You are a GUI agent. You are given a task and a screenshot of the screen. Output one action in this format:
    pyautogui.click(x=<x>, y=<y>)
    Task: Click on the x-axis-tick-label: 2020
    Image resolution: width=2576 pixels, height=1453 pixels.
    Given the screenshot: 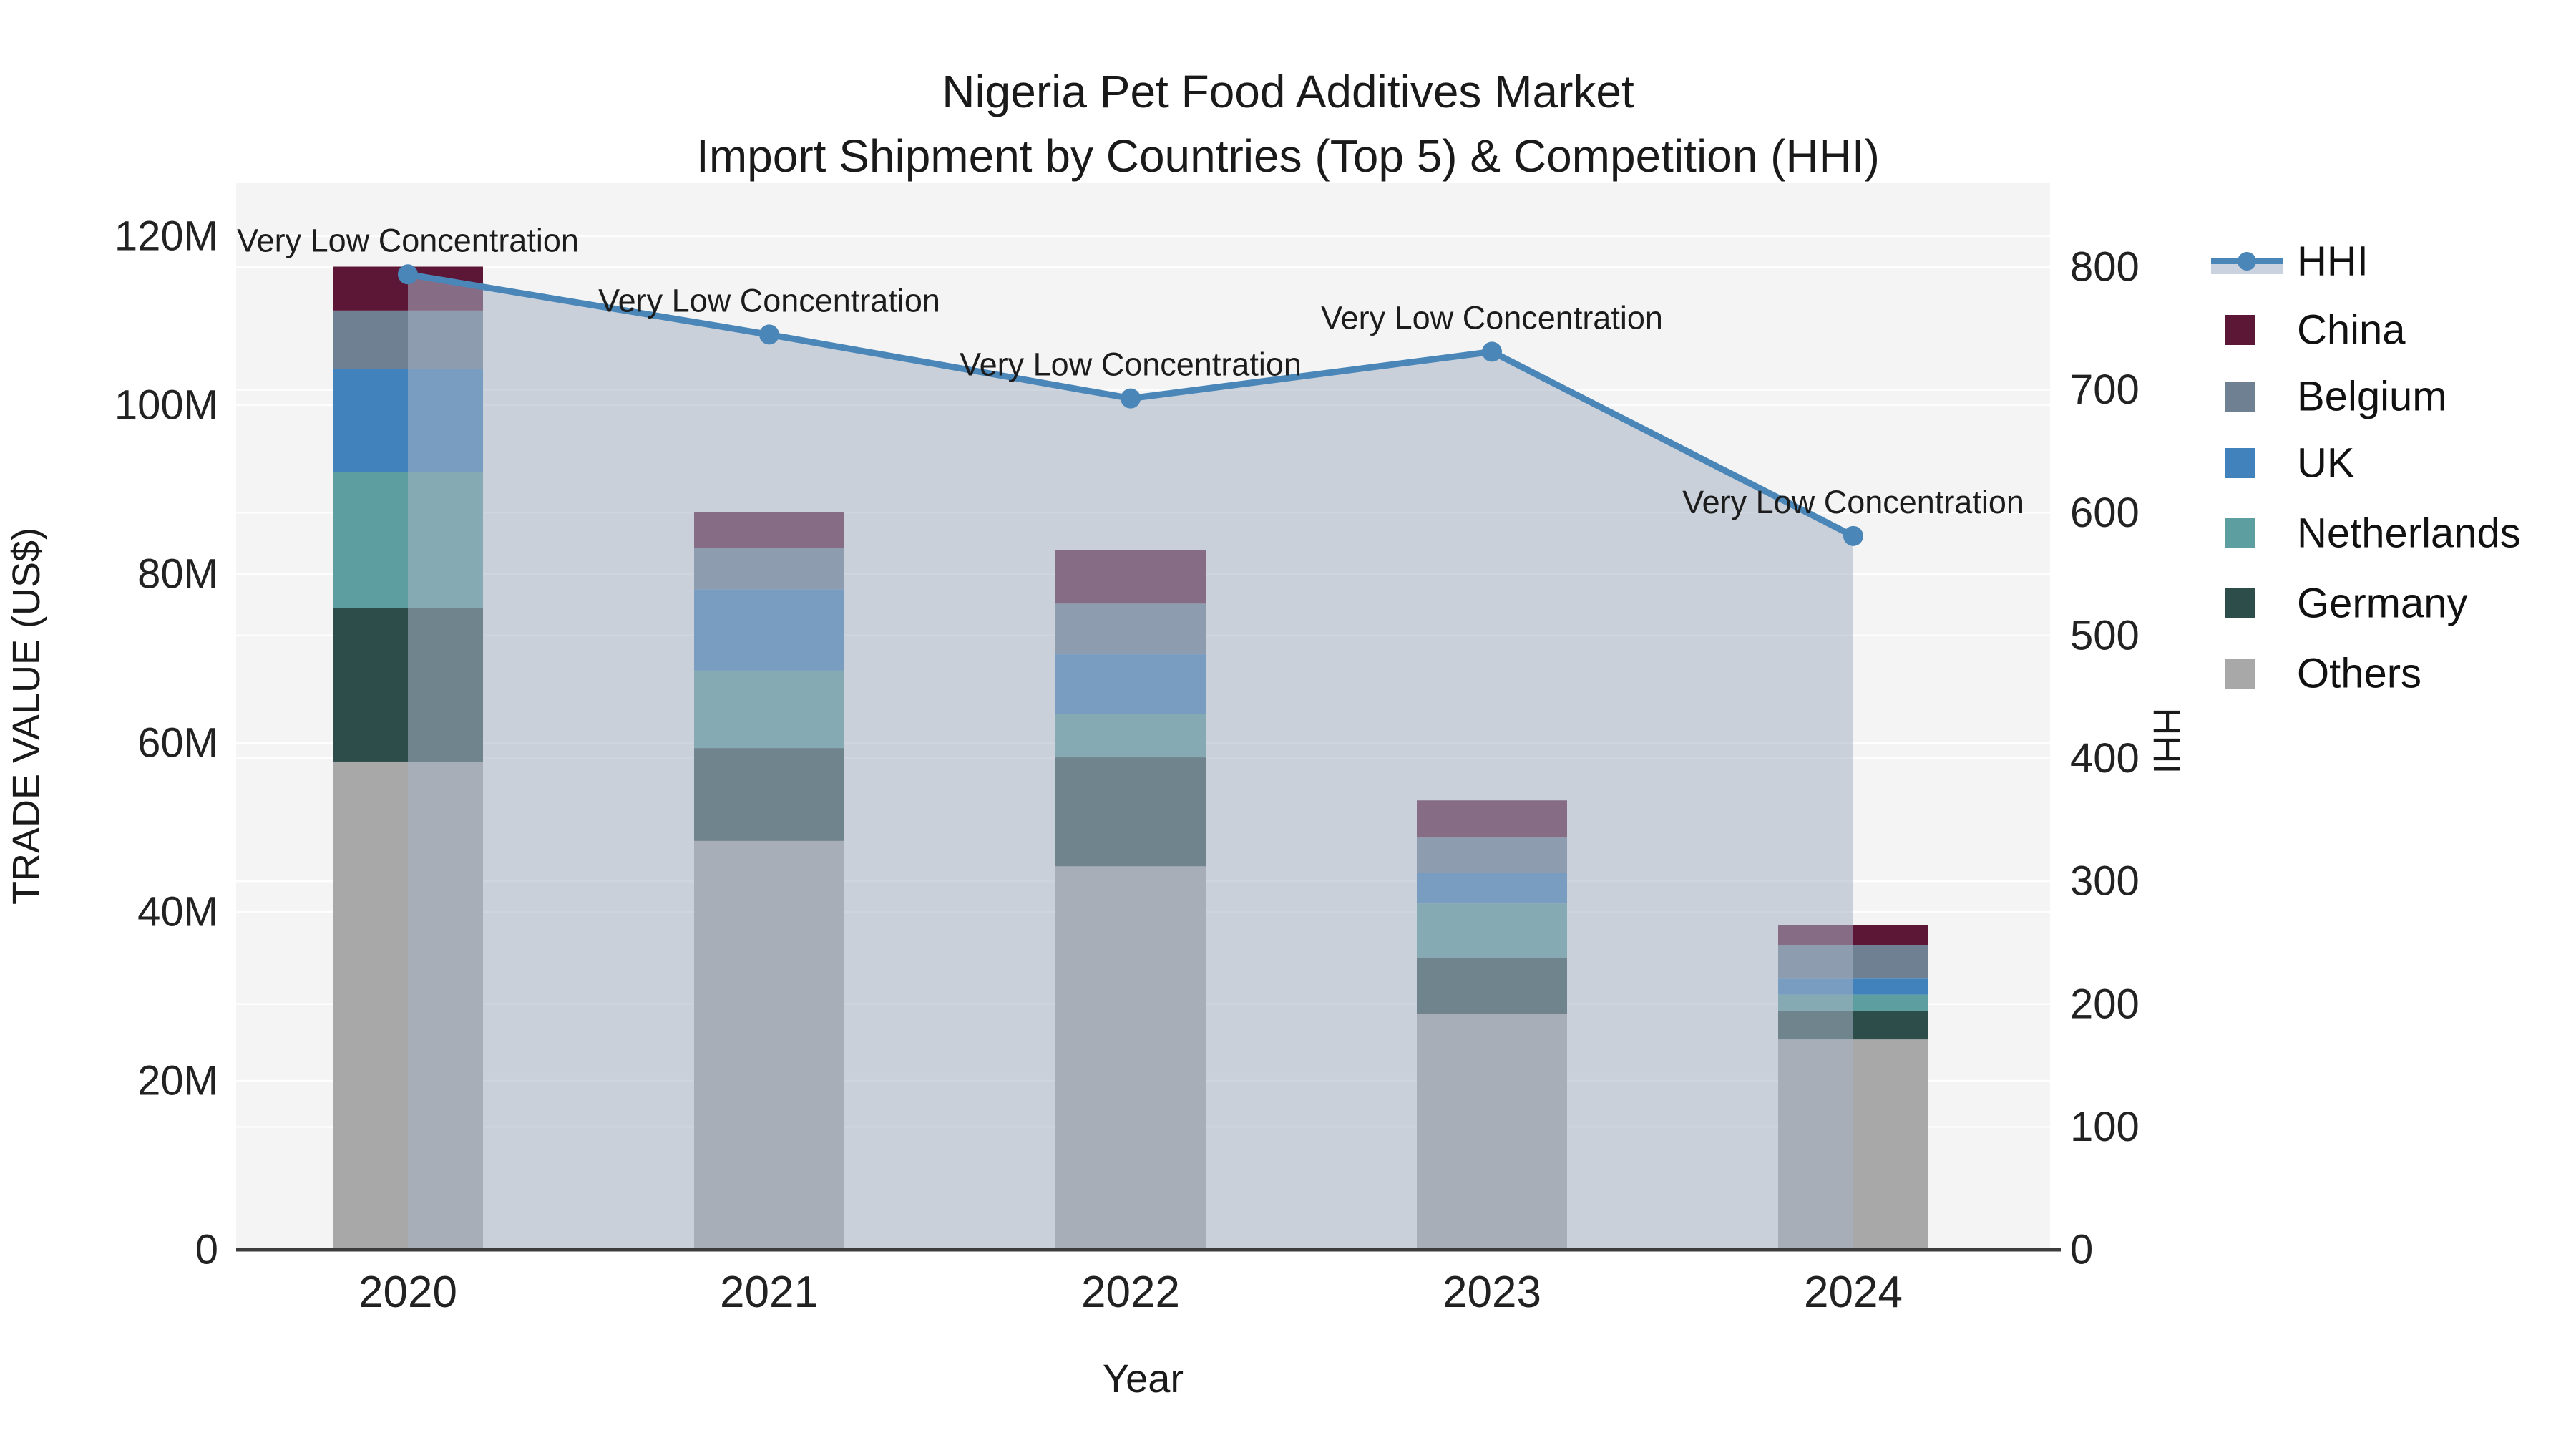 What is the action you would take?
    pyautogui.click(x=407, y=1292)
    